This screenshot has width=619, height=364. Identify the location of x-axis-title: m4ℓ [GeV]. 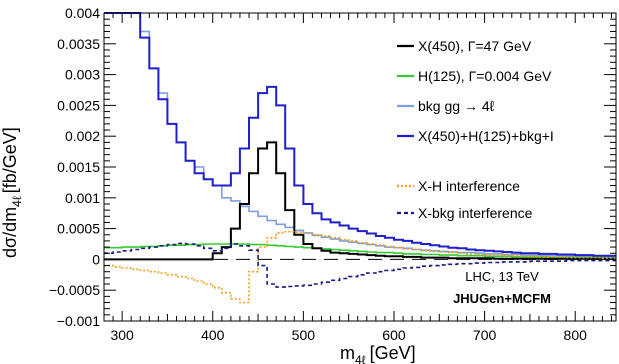
(378, 353).